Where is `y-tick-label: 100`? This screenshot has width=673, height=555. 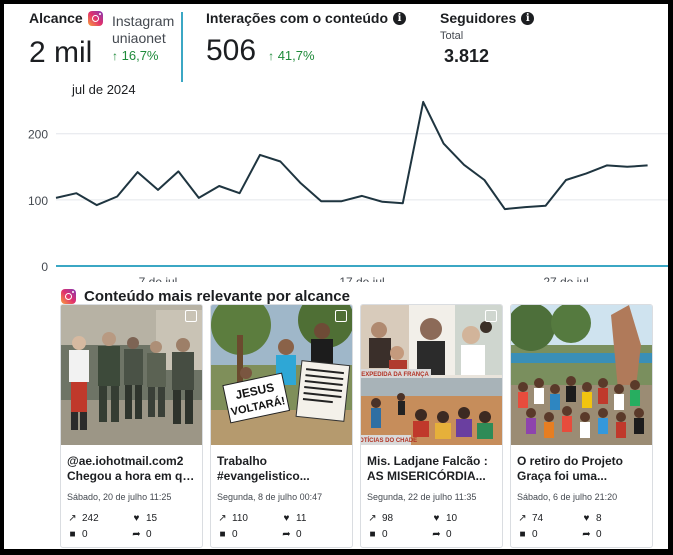
y-tick-label: 100 is located at coordinates (38, 201).